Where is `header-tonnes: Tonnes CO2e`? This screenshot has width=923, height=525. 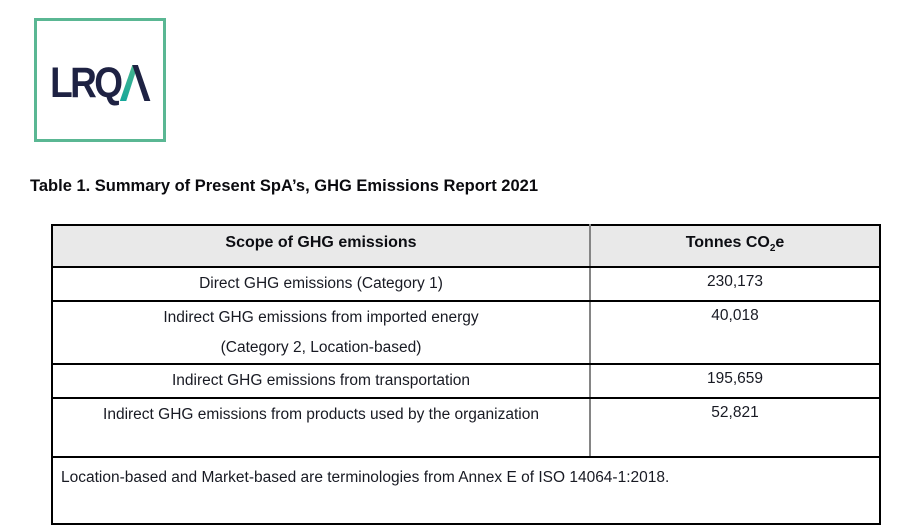
header-tonnes: Tonnes CO2e is located at coordinates (734, 247).